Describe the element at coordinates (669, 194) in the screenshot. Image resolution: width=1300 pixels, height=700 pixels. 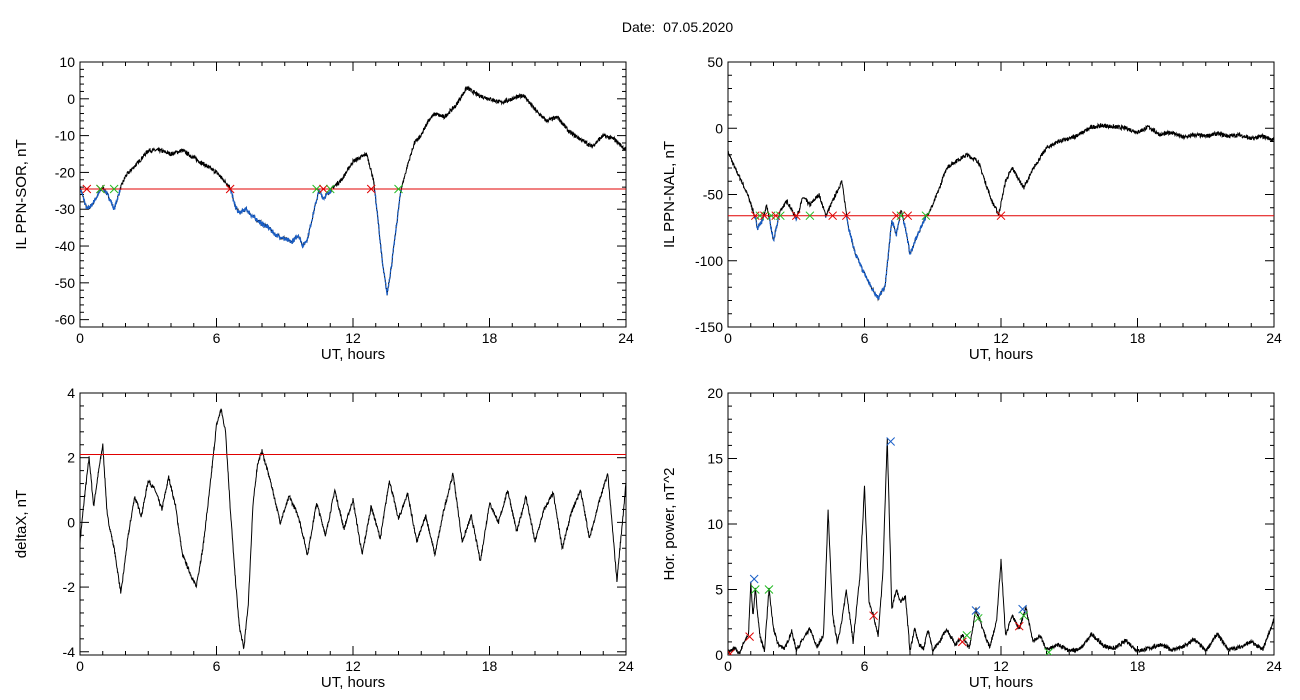
I see `y-axis-label: IL PPN-NAL, nT` at that location.